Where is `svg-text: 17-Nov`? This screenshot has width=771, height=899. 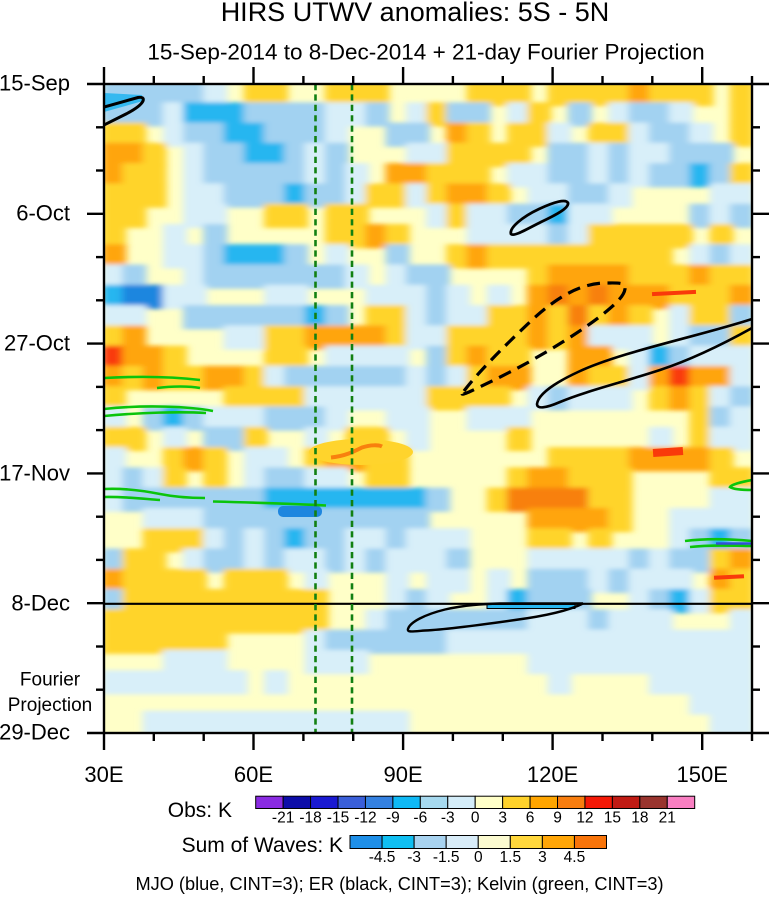
svg-text: 17-Nov is located at coordinates (35, 472).